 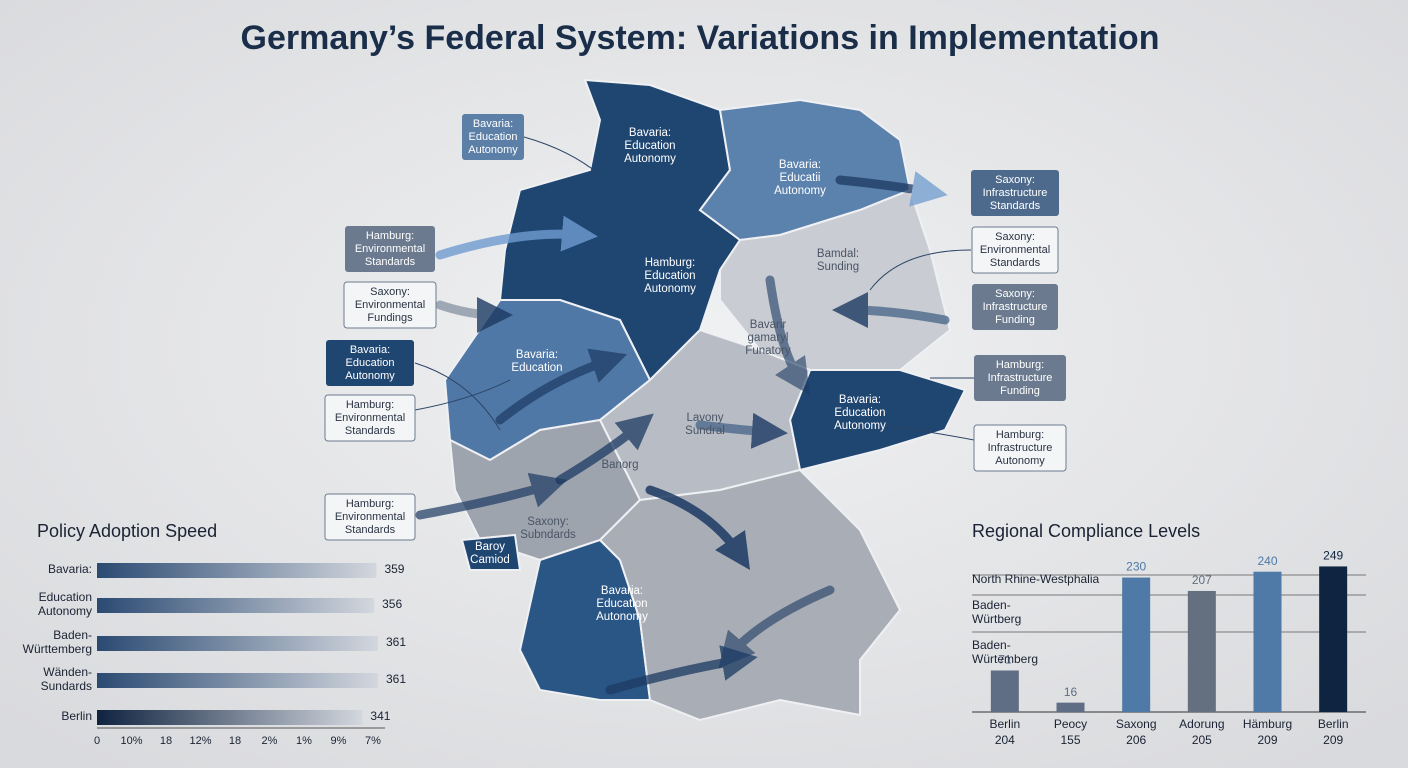 I want to click on label-line: Peocy, so click(x=1070, y=724).